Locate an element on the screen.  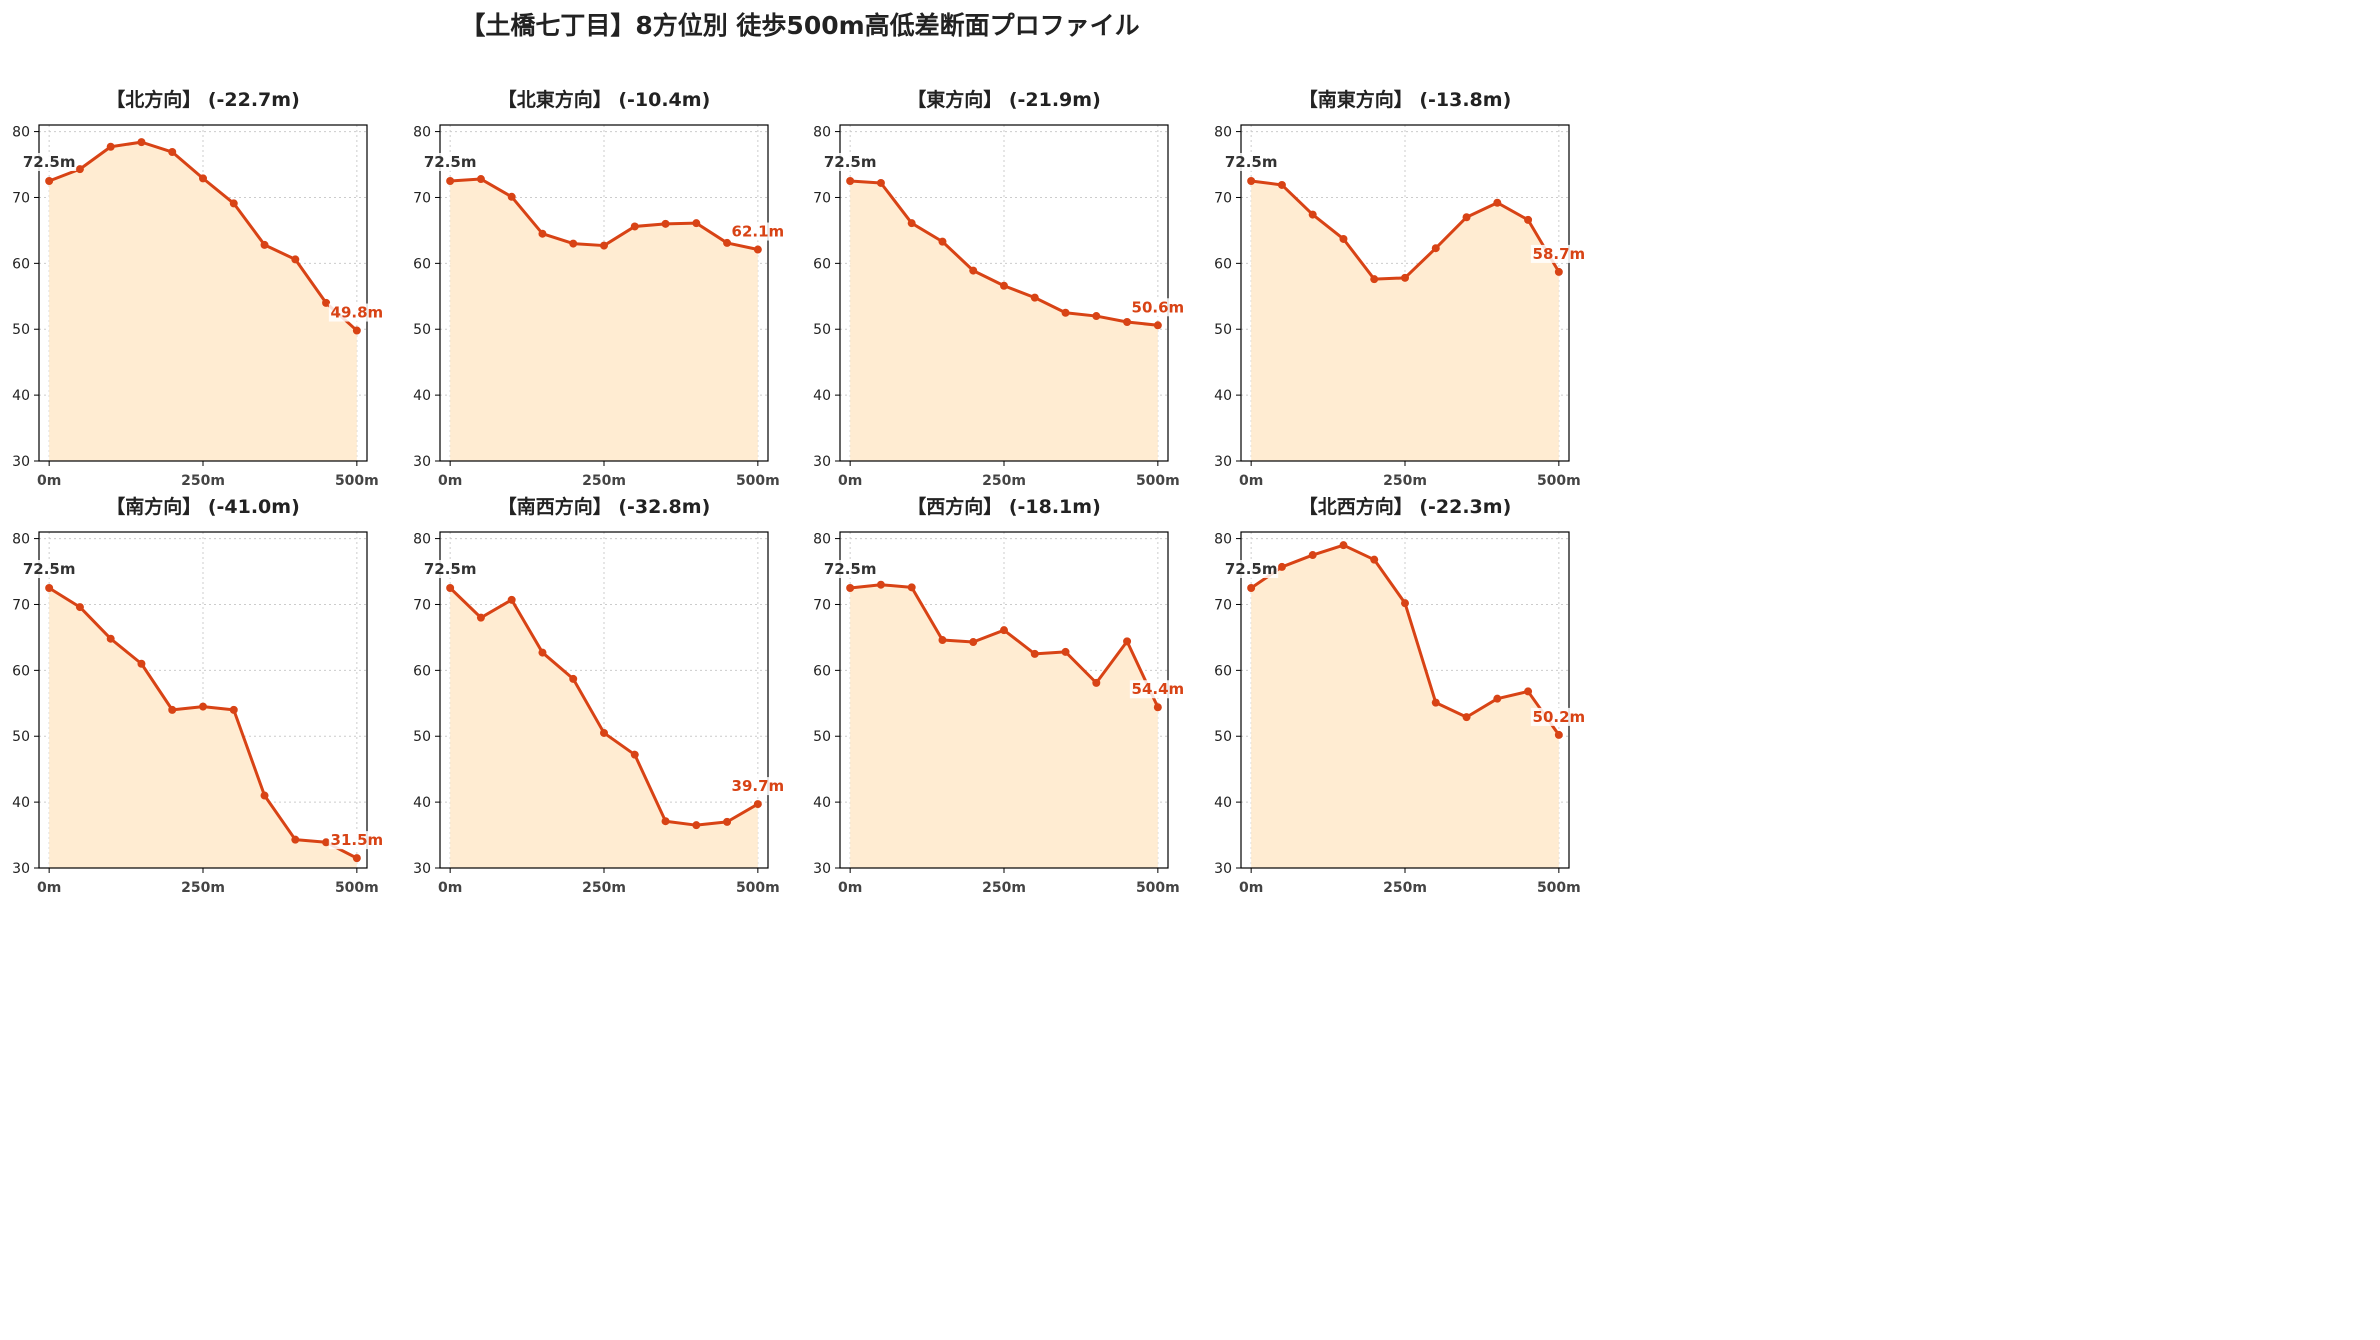
panel-title: 【北方向】 (-22.7m) is located at coordinates (203, 99).